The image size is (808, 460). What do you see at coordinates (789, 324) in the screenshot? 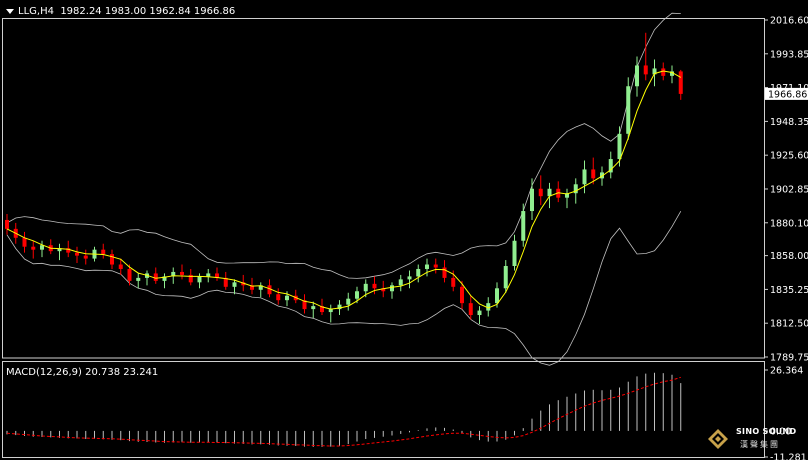
I see `price-tick-label: 1812.50` at bounding box center [789, 324].